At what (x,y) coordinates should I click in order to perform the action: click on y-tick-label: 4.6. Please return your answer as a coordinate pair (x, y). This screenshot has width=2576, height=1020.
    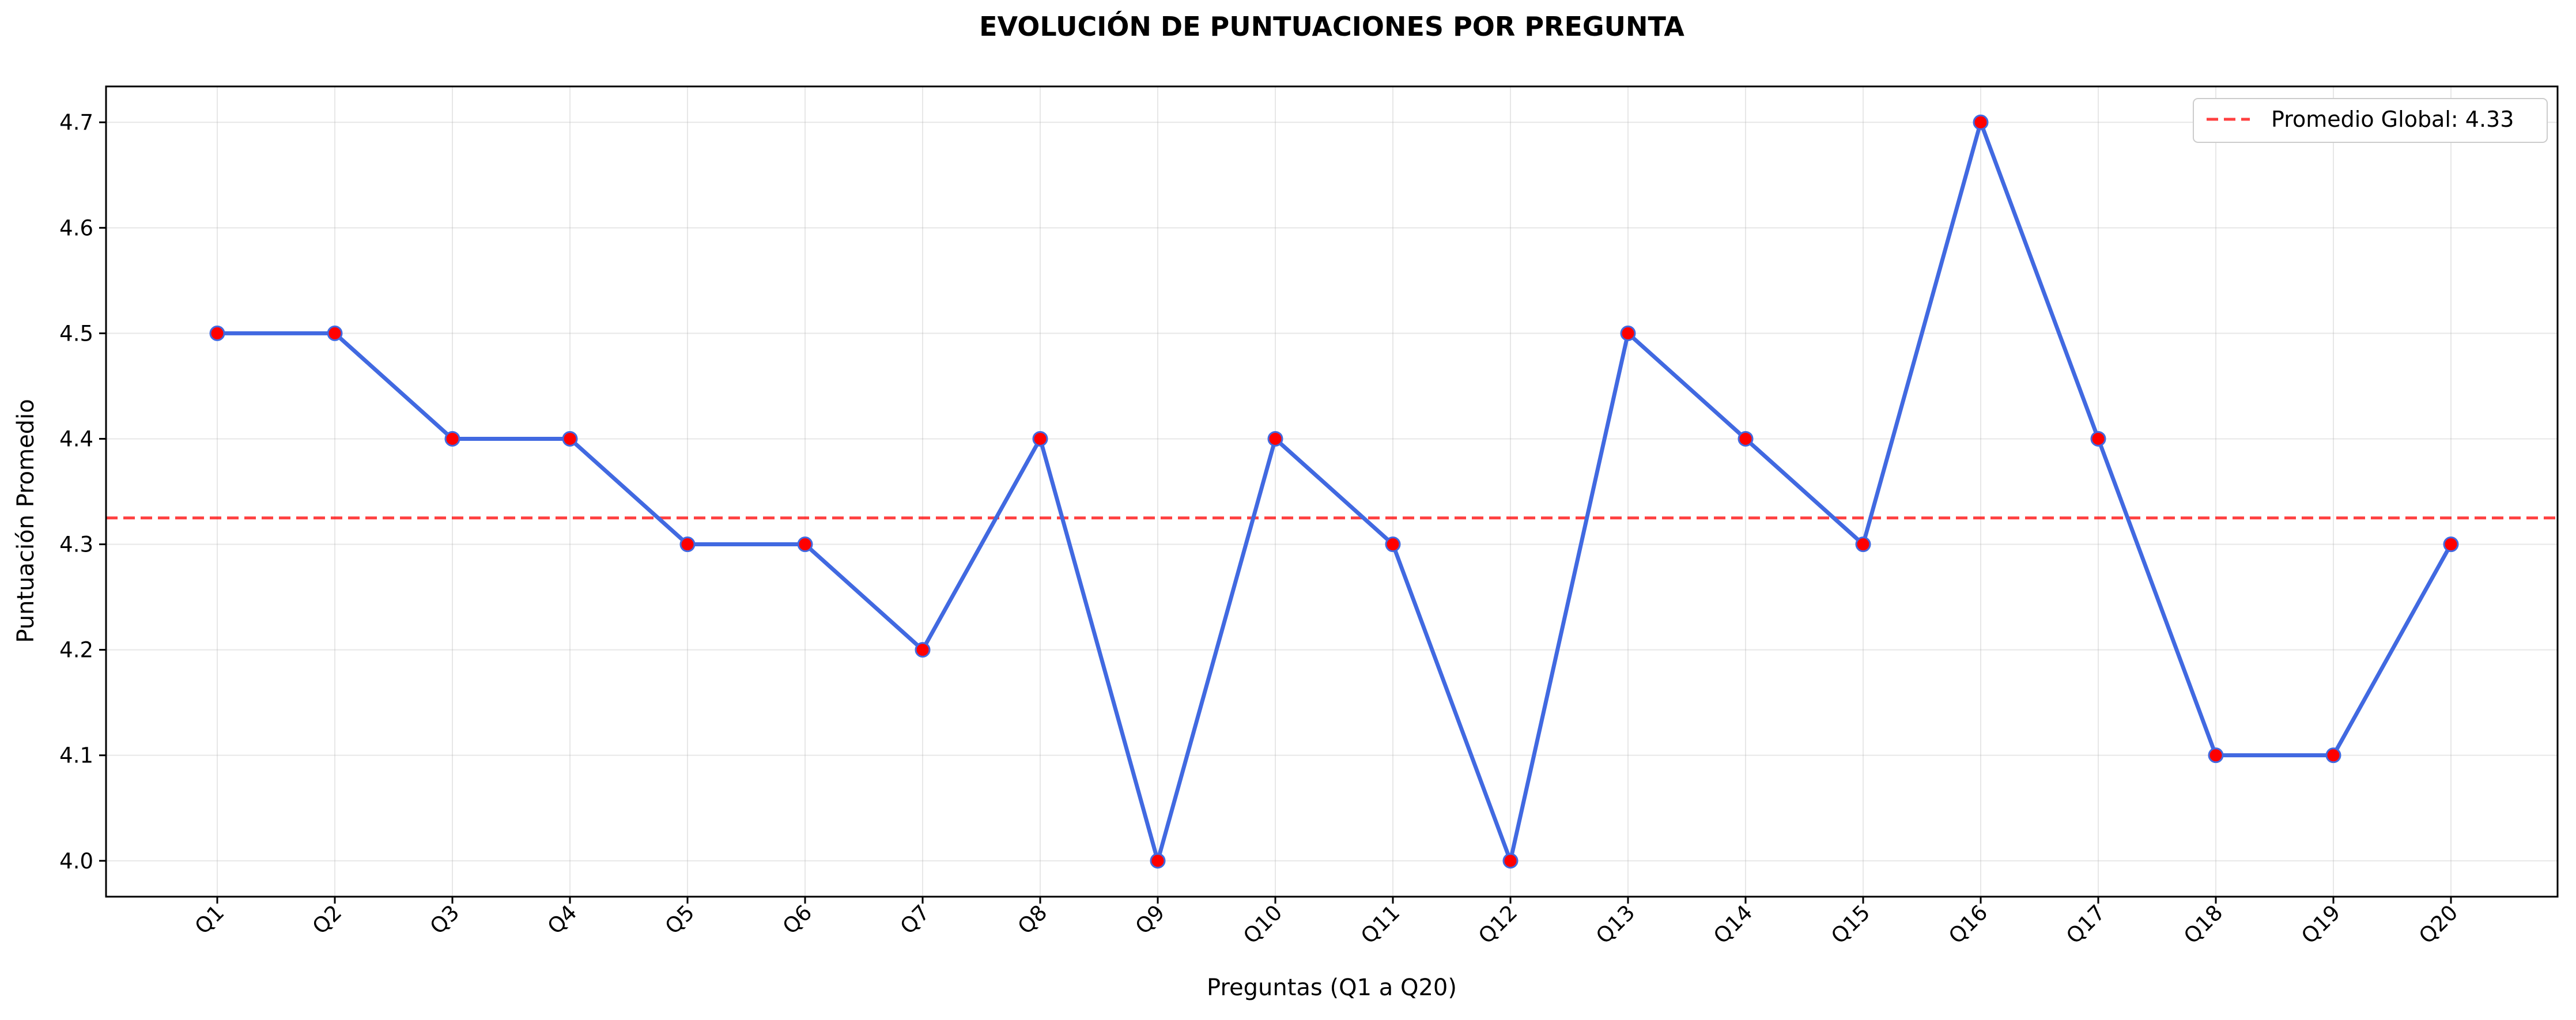
    Looking at the image, I should click on (76, 228).